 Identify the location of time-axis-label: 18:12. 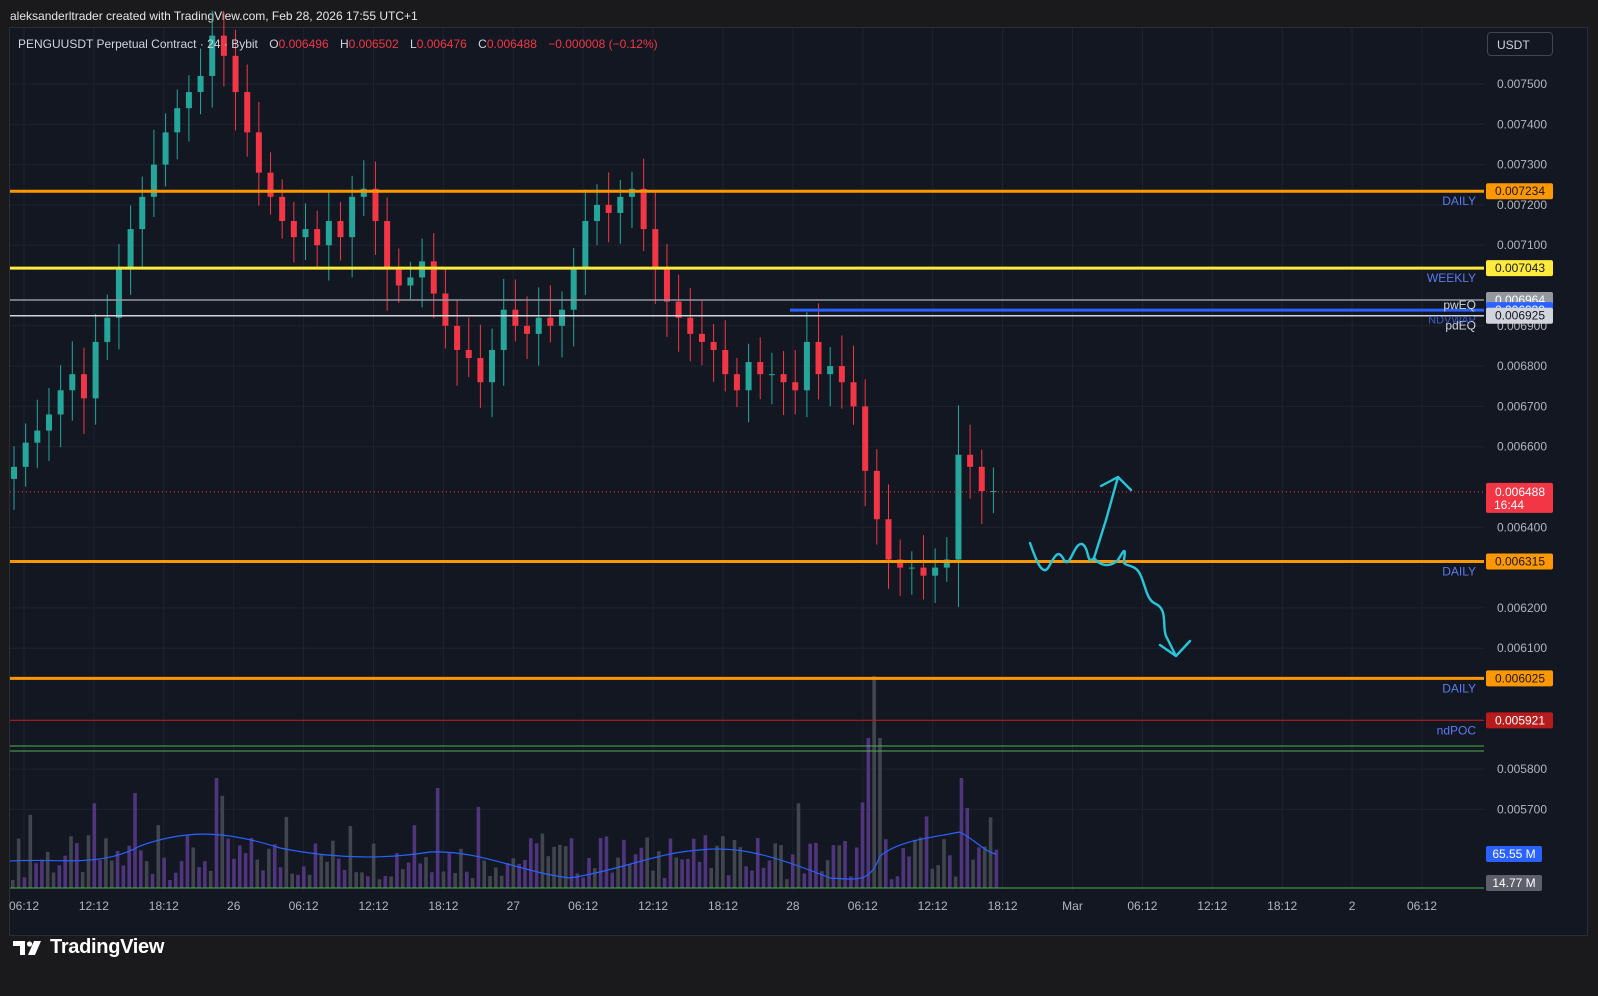
(723, 906).